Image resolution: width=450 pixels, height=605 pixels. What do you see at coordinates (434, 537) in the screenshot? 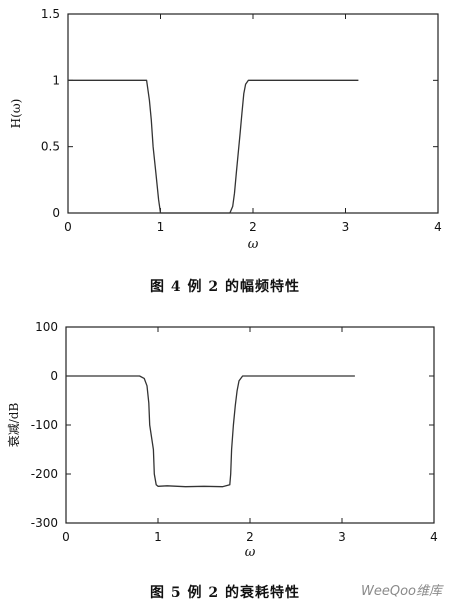
I see `fig5-x-tick-label: 4` at bounding box center [434, 537].